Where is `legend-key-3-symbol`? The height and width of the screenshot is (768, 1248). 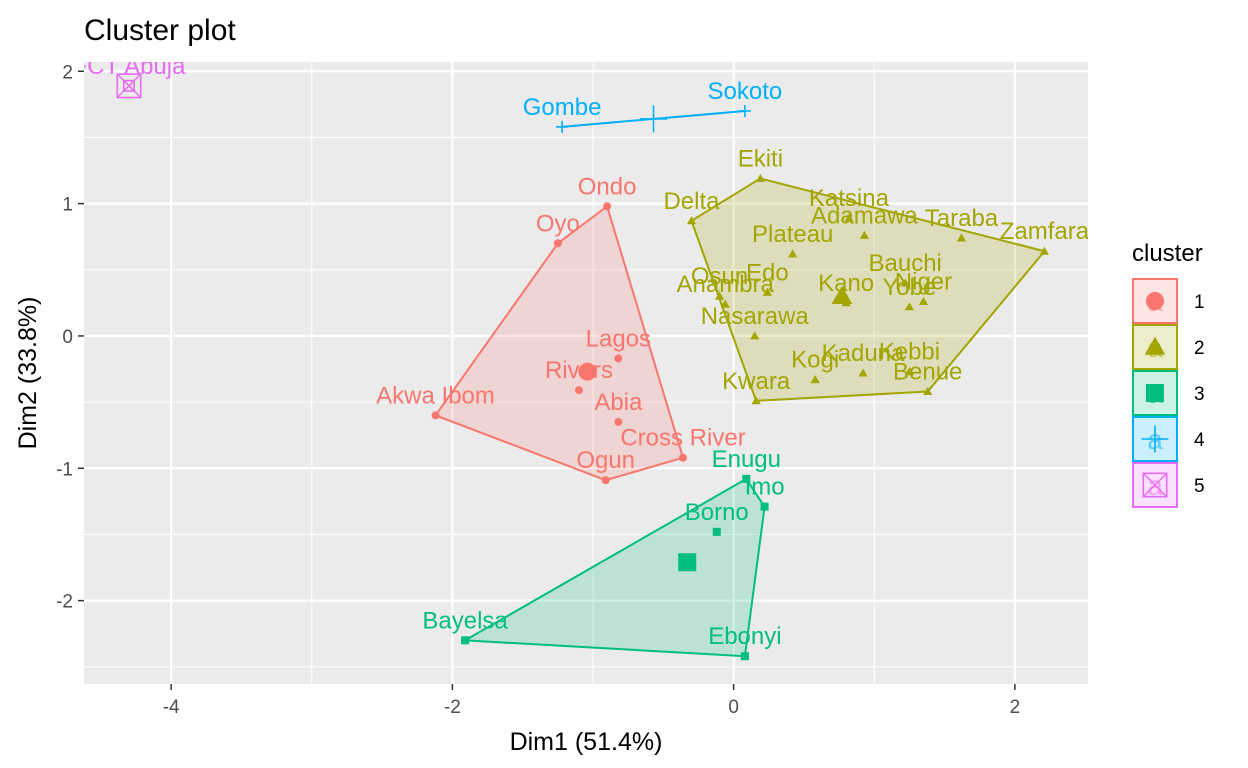
legend-key-3-symbol is located at coordinates (1155, 393).